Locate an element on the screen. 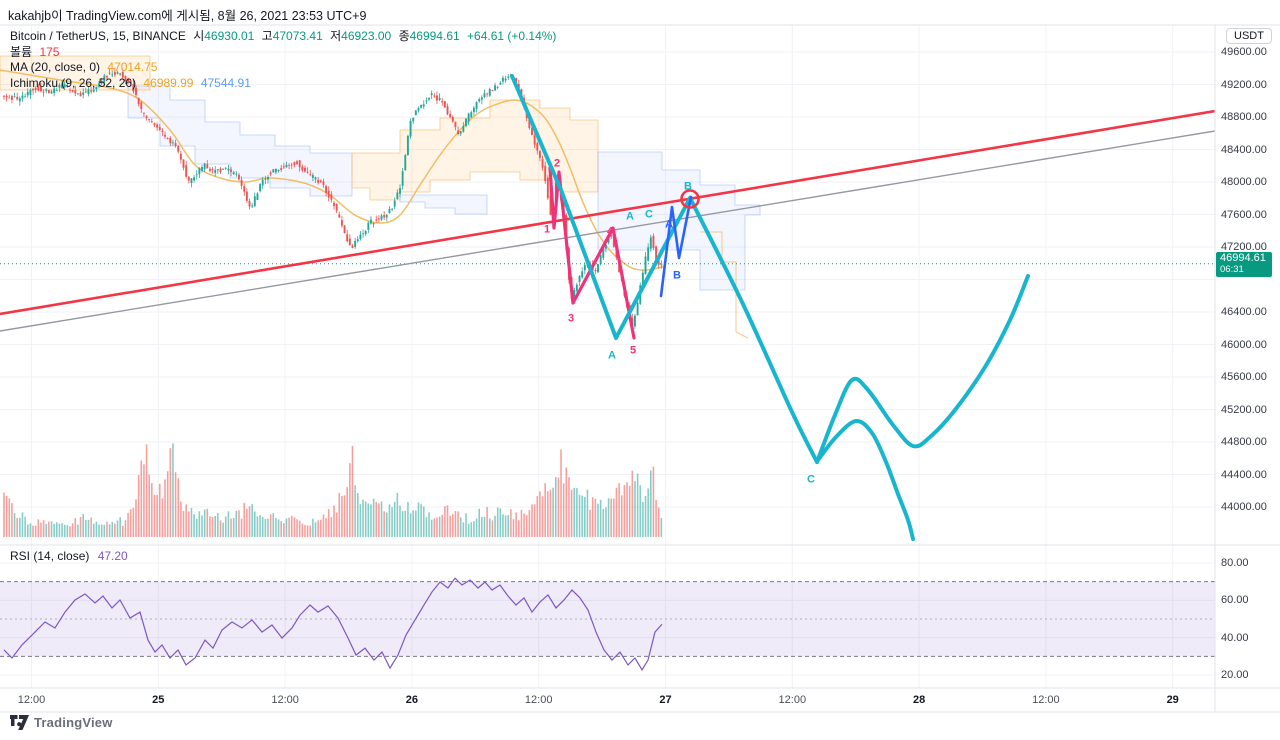 This screenshot has height=740, width=1280. high-value: 47073.41 is located at coordinates (297, 36).